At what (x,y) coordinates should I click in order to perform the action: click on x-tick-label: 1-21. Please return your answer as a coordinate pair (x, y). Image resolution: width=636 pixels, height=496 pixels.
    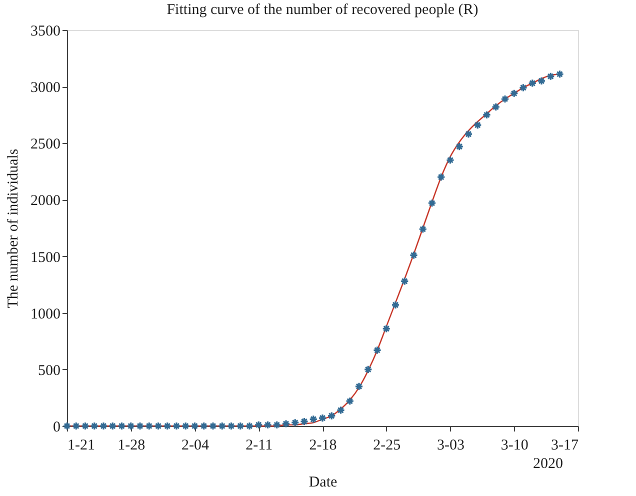
    Looking at the image, I should click on (81, 446).